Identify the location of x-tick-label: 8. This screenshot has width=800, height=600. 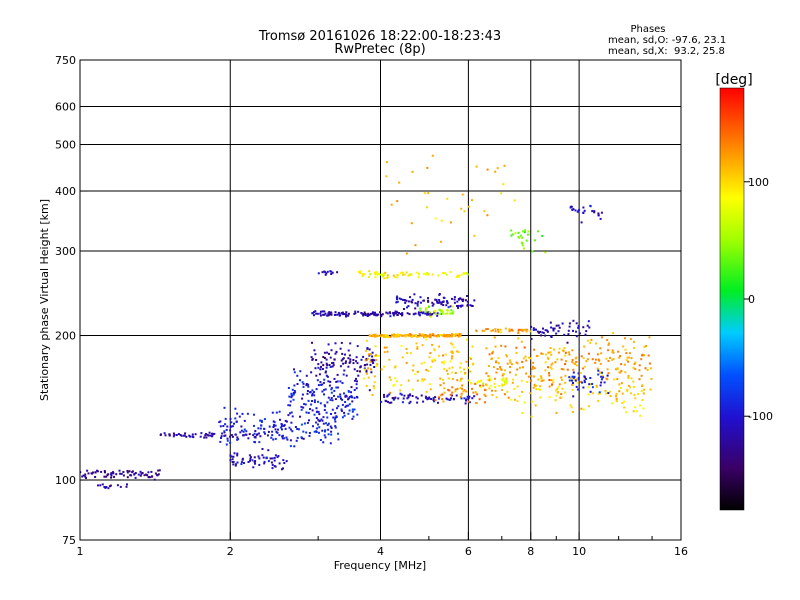
(530, 551).